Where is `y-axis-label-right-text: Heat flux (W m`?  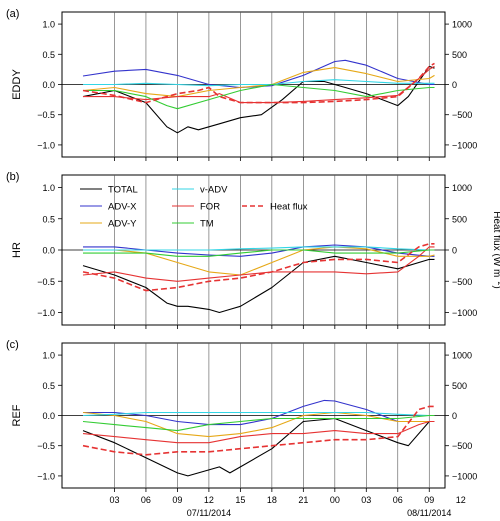 y-axis-label-right-text: Heat flux (W m is located at coordinates (495, 244).